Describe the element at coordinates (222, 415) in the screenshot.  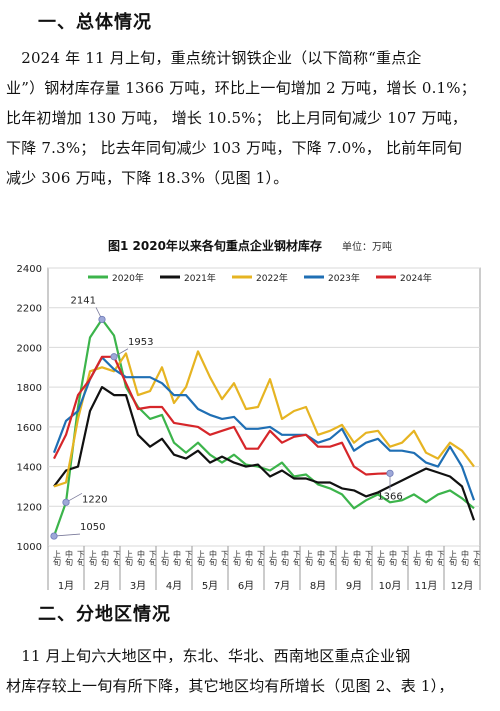
I see `series-line` at that location.